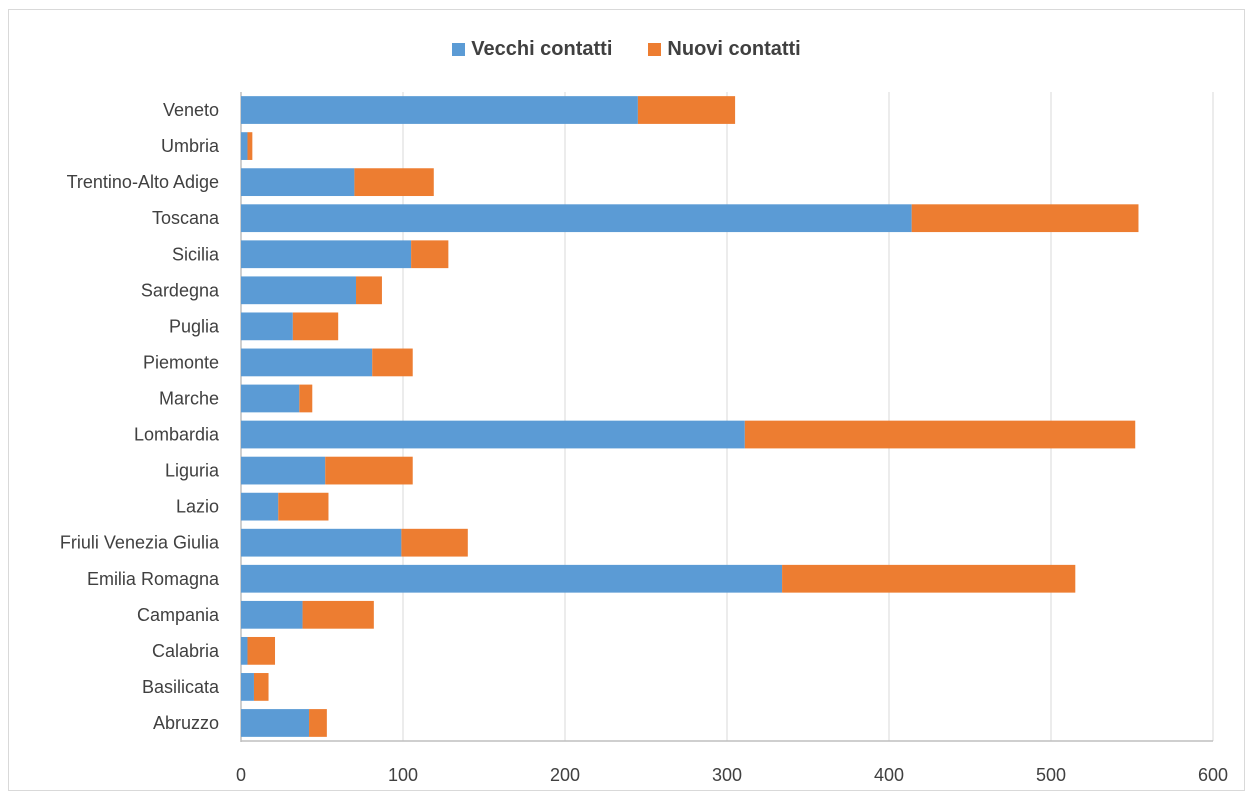  What do you see at coordinates (194, 326) in the screenshot?
I see `y-category-label: Puglia` at bounding box center [194, 326].